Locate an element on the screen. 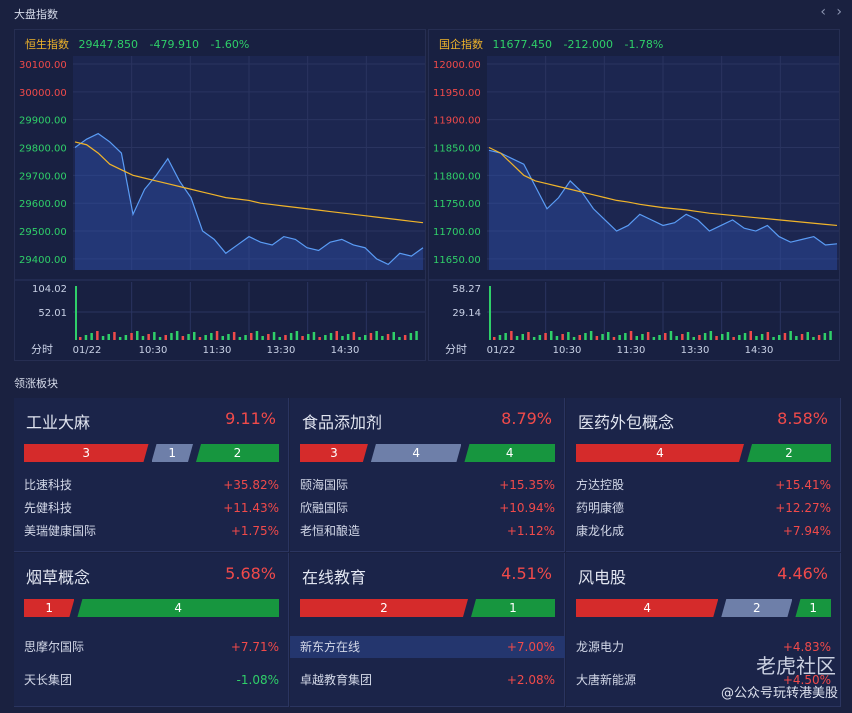  stock-row: 颐海国际 +15.35% is located at coordinates (427, 485).